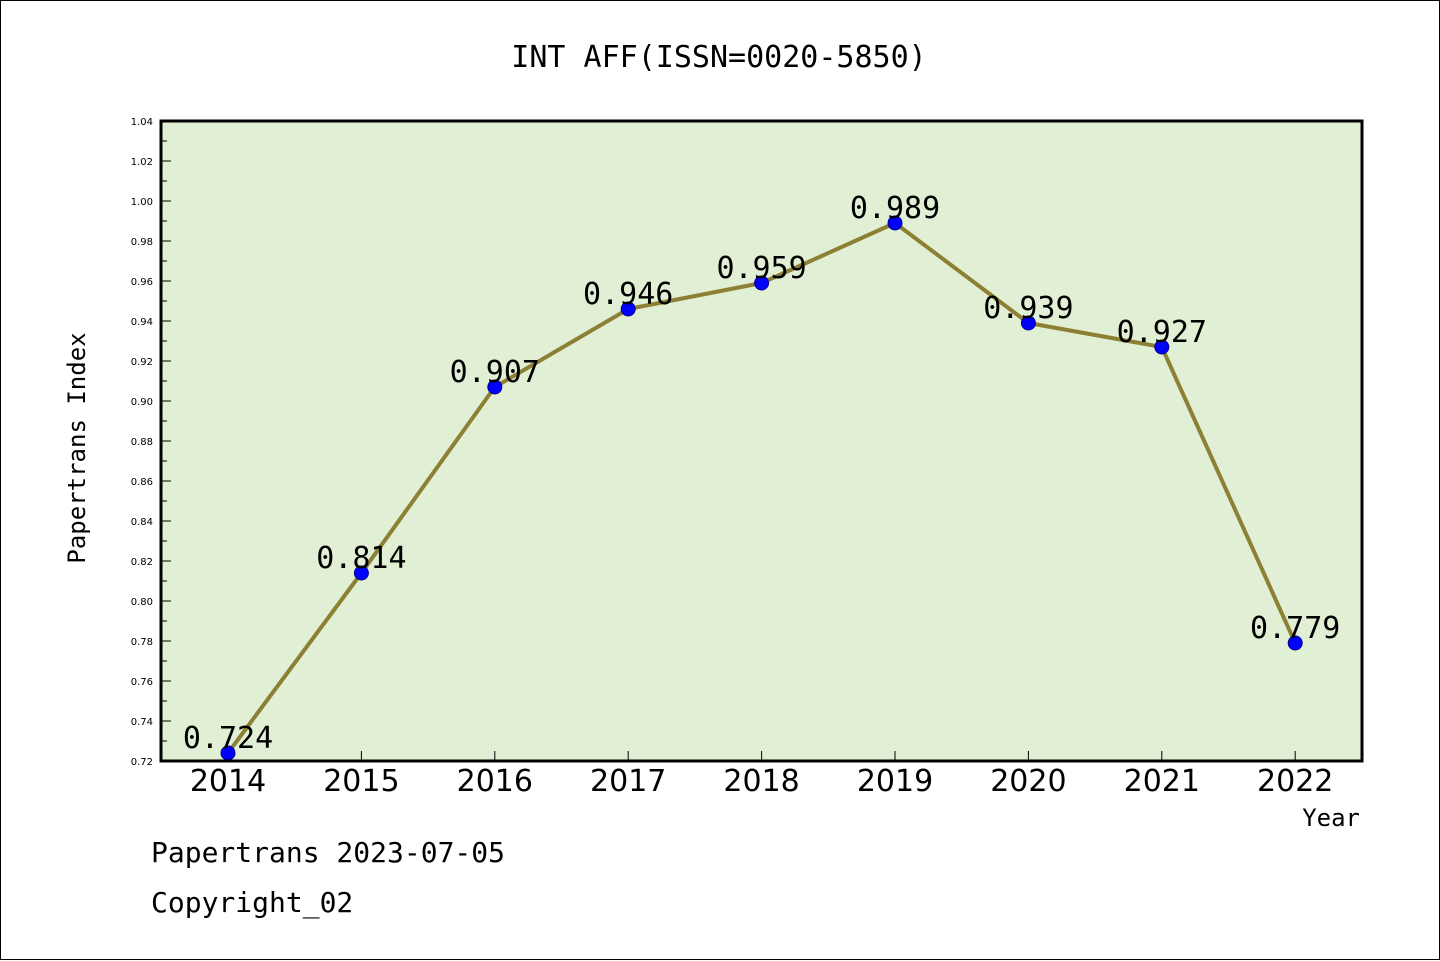 This screenshot has width=1440, height=961. I want to click on chart-title: INT AFF(ISSN=0020-5850), so click(718, 57).